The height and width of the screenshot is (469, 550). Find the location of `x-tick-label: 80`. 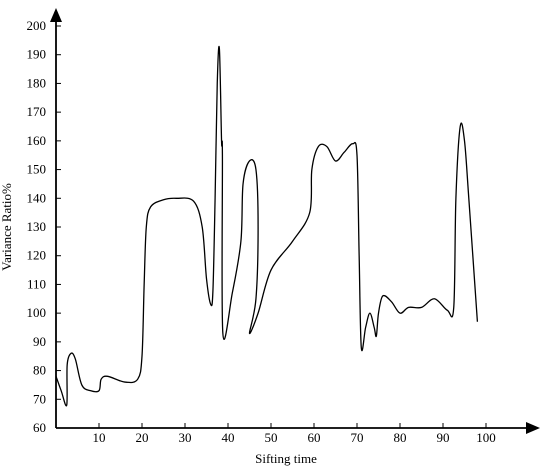

x-tick-label: 80 is located at coordinates (400, 437).